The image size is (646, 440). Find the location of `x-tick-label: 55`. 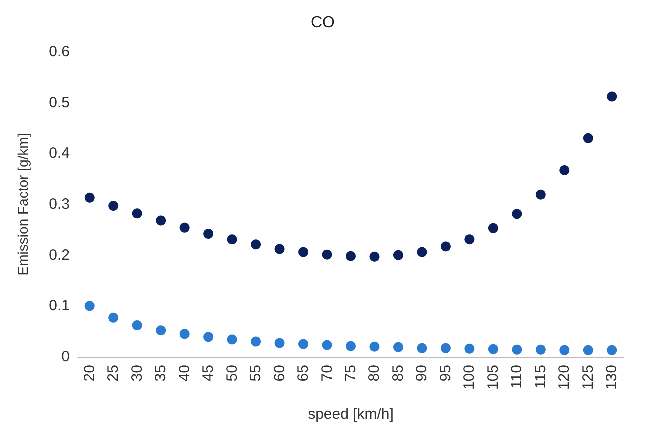

x-tick-label: 55 is located at coordinates (256, 373).